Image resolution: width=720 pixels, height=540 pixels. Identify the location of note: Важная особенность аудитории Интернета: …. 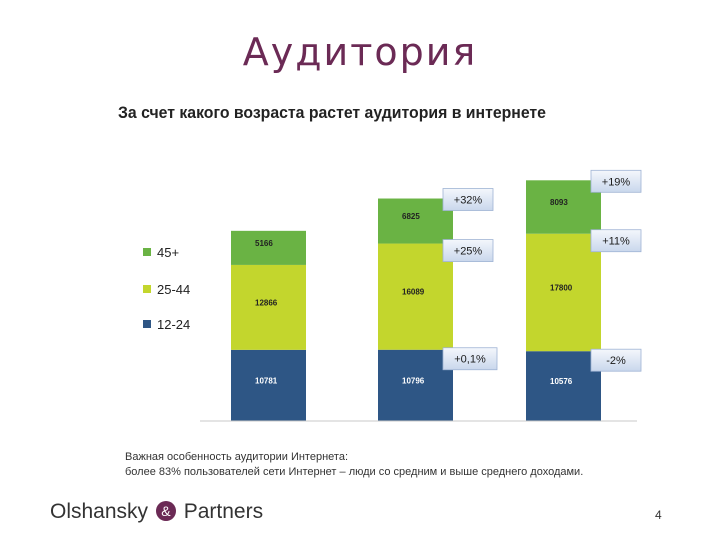
(354, 465).